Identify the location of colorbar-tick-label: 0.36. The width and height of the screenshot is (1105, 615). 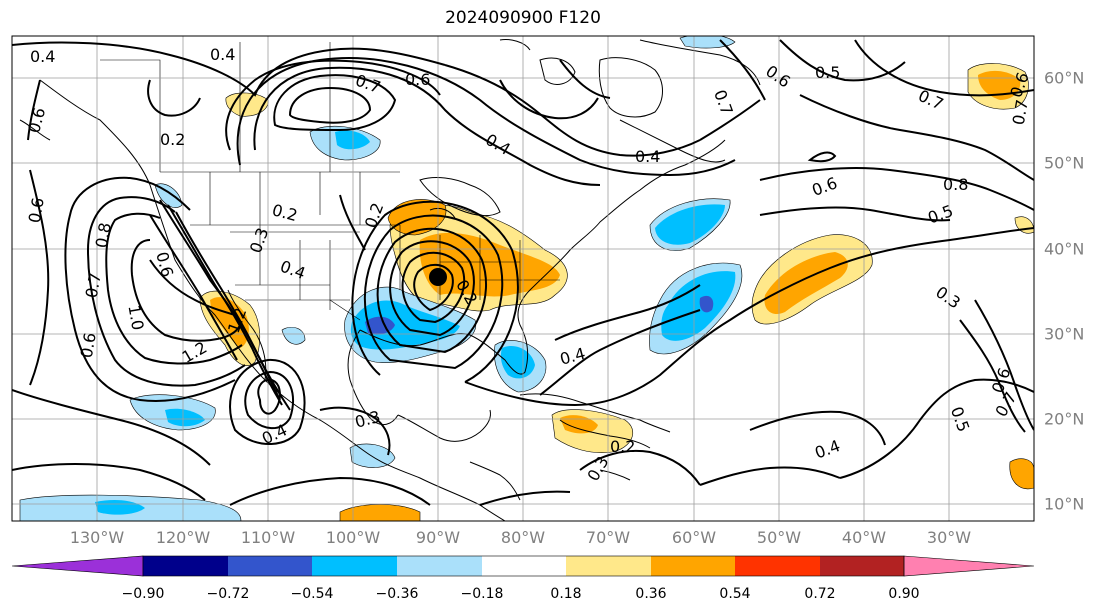
(651, 594).